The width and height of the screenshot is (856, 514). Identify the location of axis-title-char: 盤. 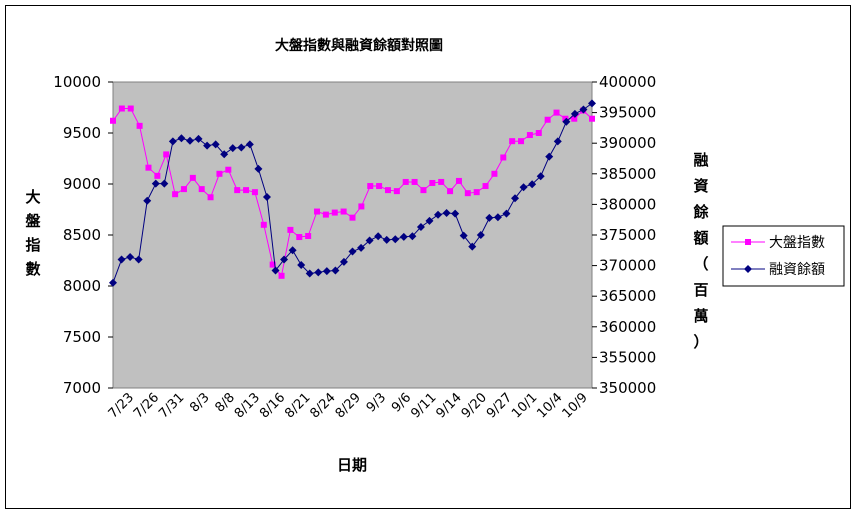
(32, 221).